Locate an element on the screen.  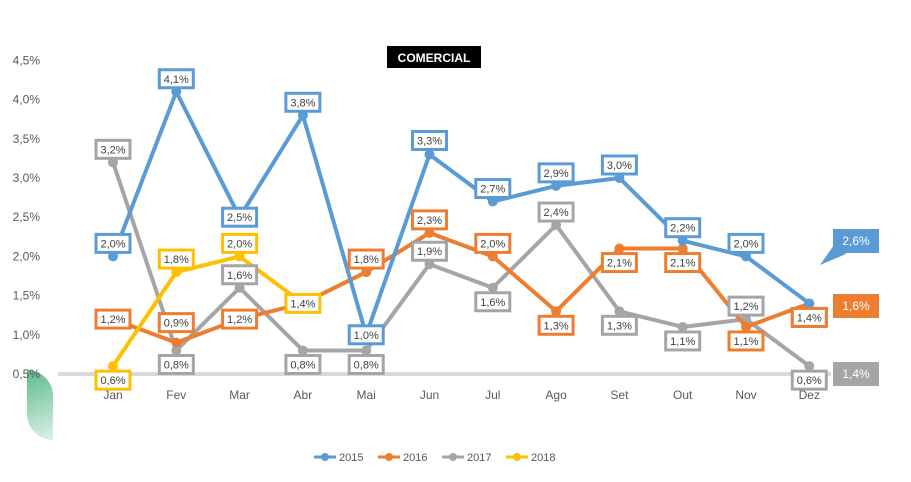
x-tick-label: Ago is located at coordinates (556, 395).